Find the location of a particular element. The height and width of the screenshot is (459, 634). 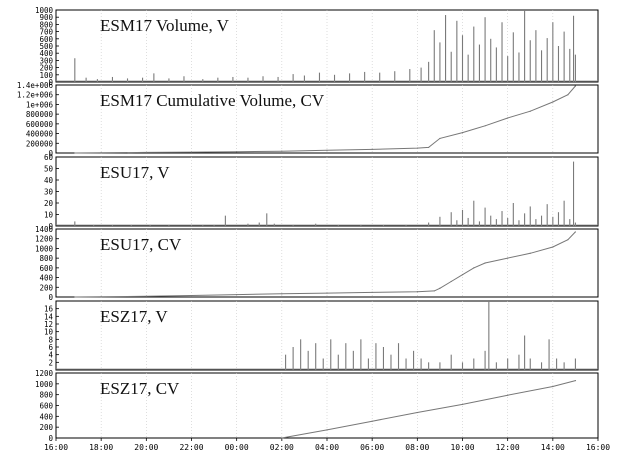

panel-title: ESZ17, CV is located at coordinates (140, 388).